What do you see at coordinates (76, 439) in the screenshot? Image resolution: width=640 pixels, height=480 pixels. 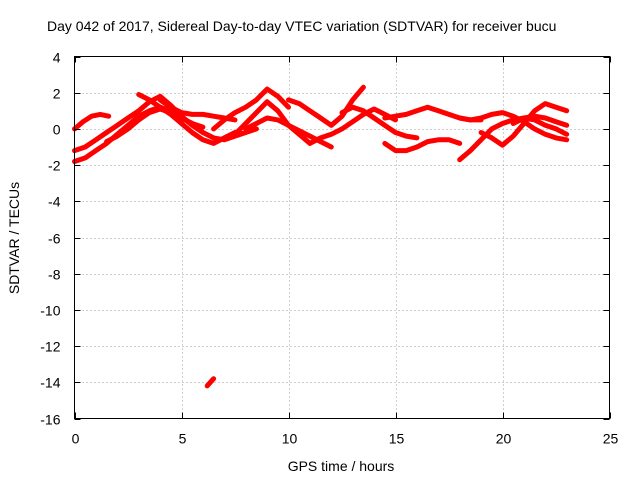 I see `x-tick-label: 0` at bounding box center [76, 439].